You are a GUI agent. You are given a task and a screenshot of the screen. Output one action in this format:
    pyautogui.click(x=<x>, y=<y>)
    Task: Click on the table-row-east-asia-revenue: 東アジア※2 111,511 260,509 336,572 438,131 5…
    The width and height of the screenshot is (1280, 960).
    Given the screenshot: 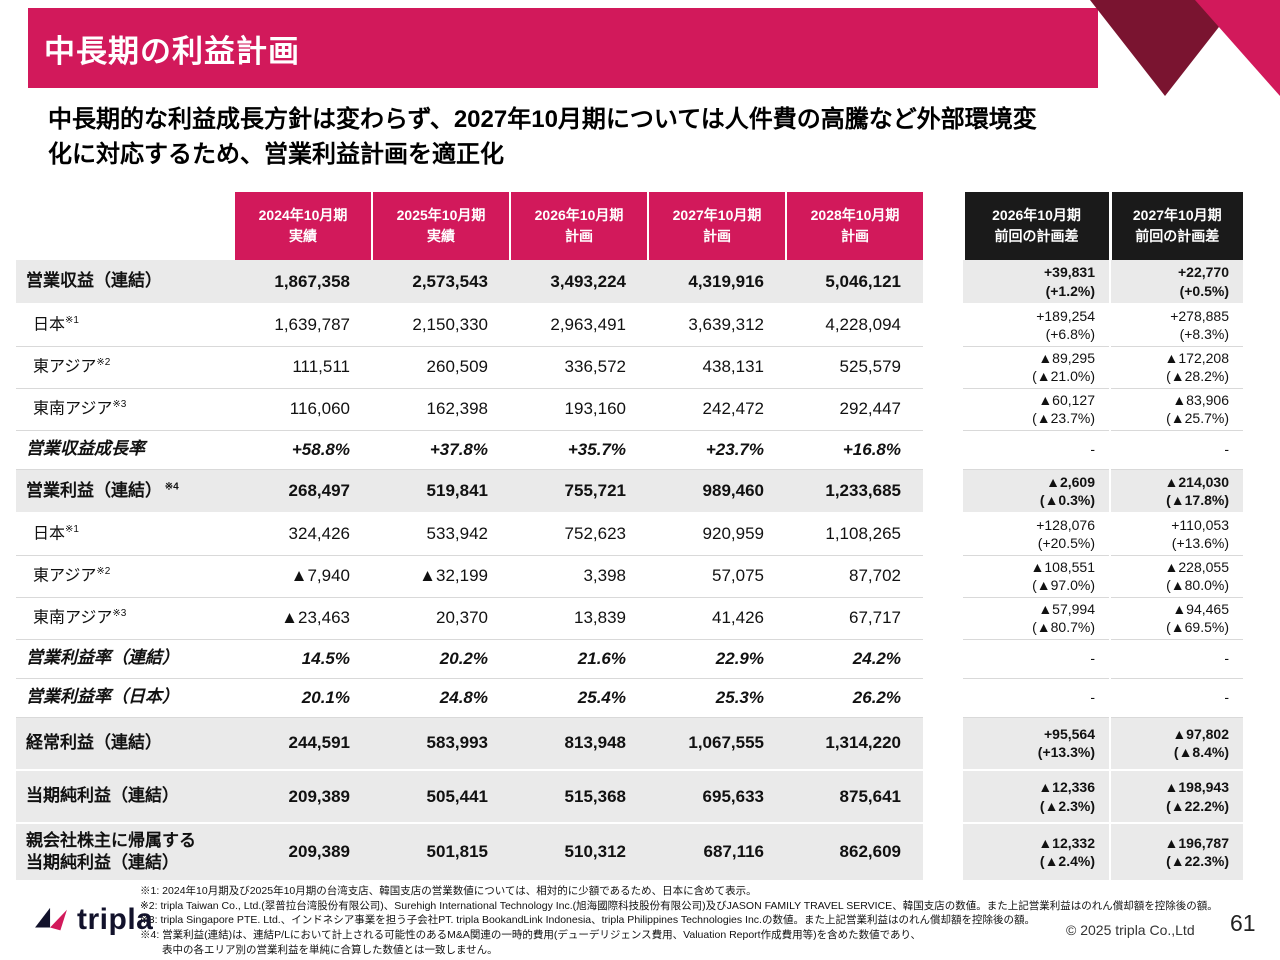 What is the action you would take?
    pyautogui.click(x=629, y=367)
    